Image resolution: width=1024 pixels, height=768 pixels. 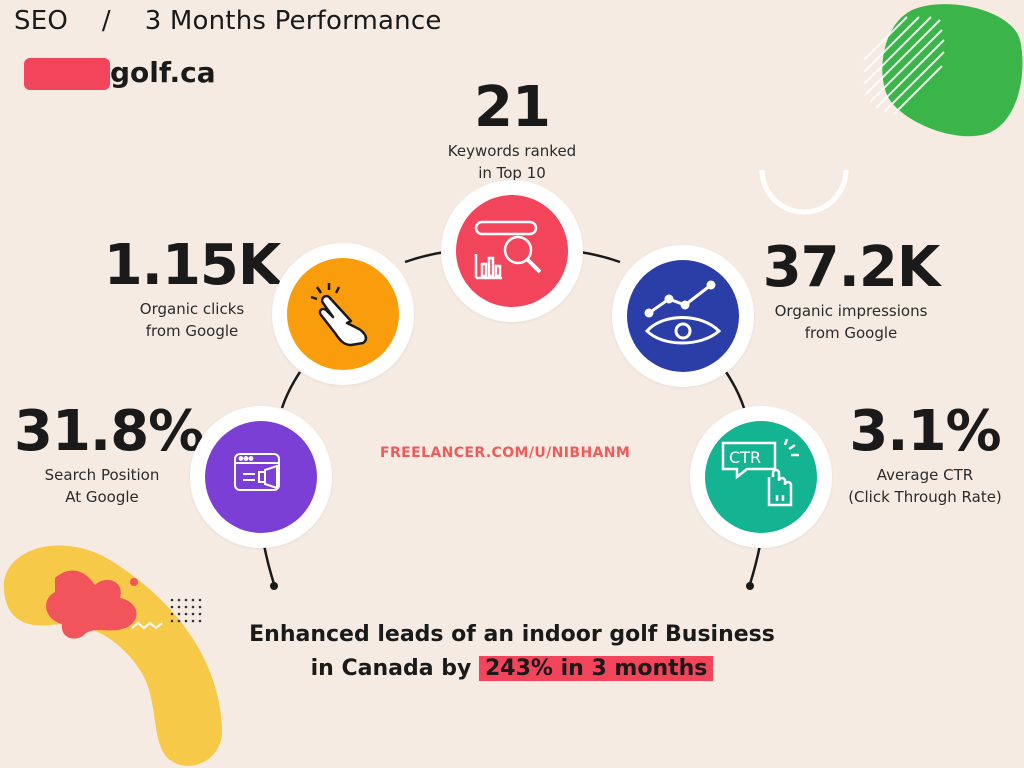 I want to click on stat-impressions-badge, so click(x=683, y=316).